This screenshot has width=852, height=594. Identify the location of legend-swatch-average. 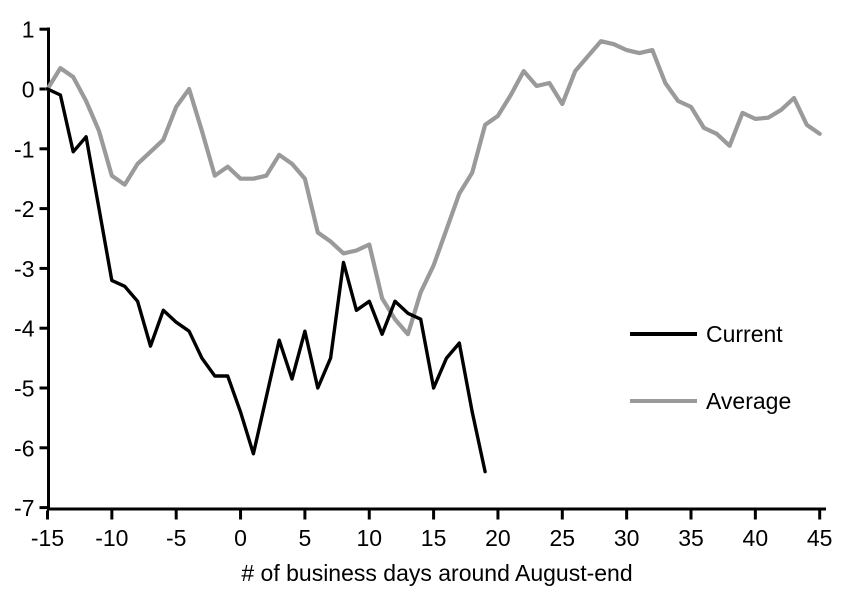
(663, 401).